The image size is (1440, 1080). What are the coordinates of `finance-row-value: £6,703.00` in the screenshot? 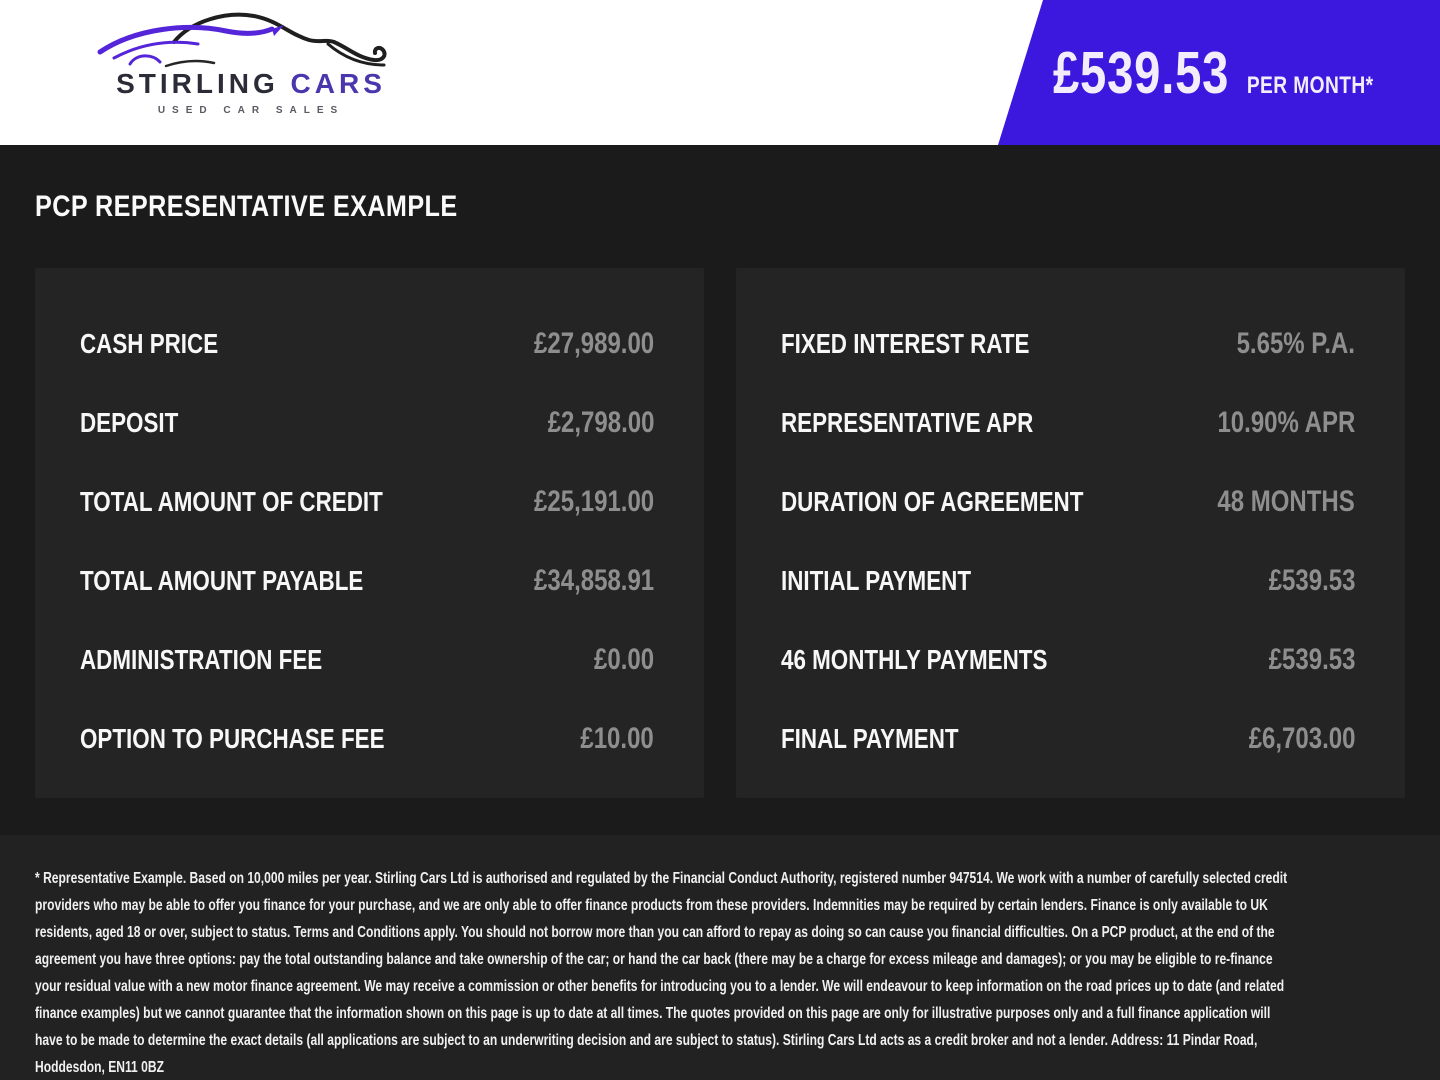 It's located at (1301, 738).